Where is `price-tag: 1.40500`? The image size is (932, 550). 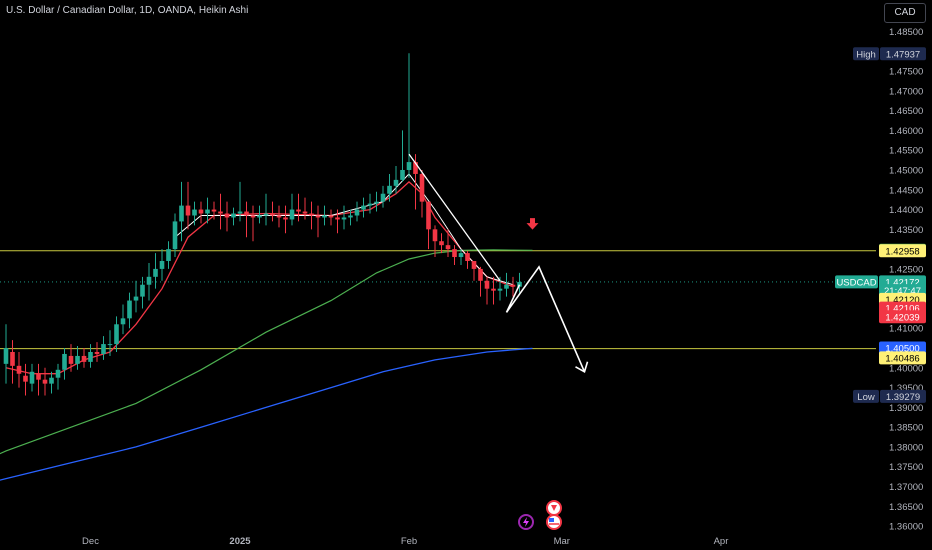
price-tag: 1.40500 is located at coordinates (902, 348).